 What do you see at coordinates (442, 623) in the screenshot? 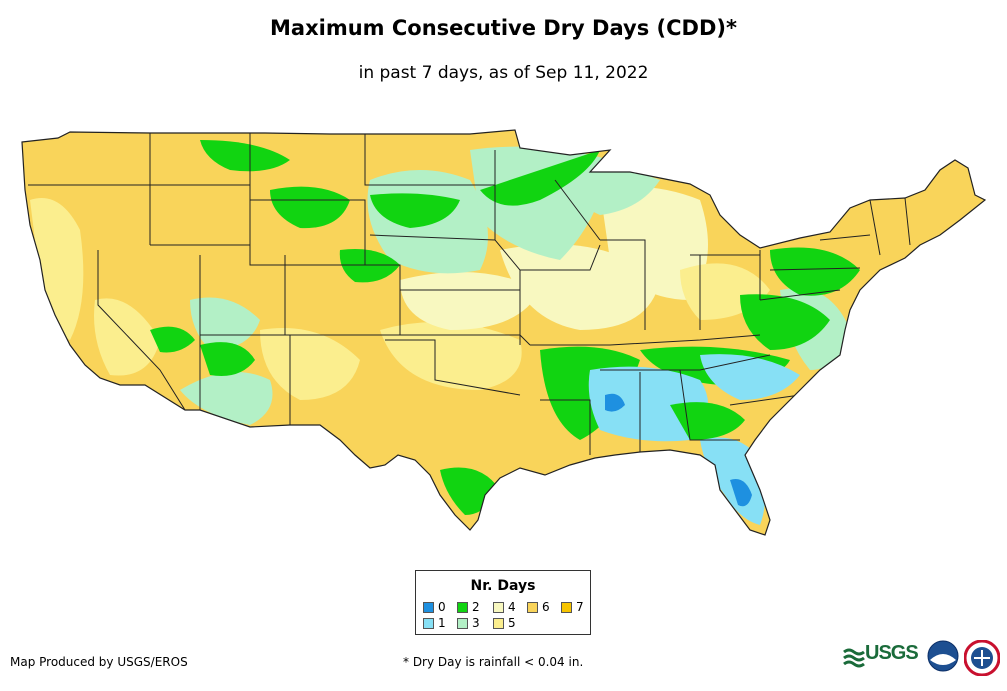
I see `legend-label-1: 1` at bounding box center [442, 623].